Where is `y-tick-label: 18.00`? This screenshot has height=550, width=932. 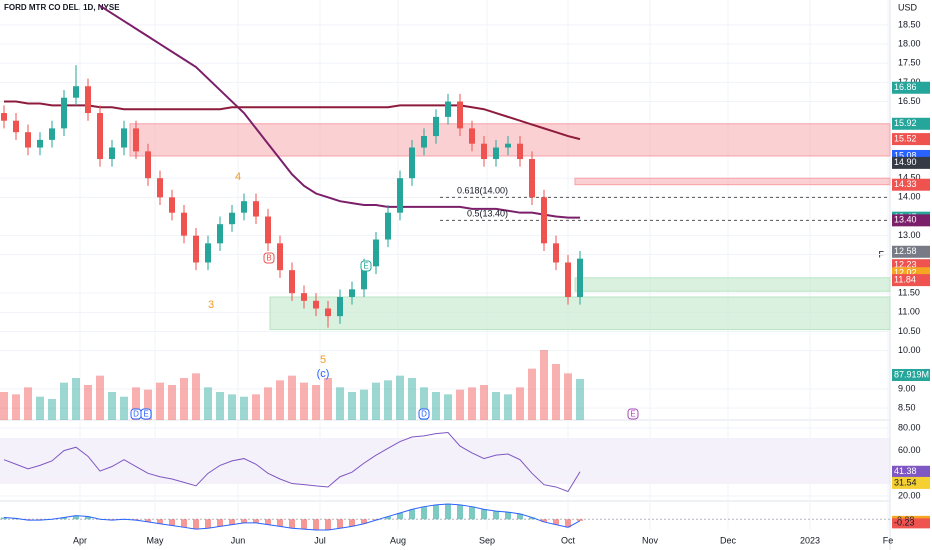
y-tick-label: 18.00 is located at coordinates (909, 43).